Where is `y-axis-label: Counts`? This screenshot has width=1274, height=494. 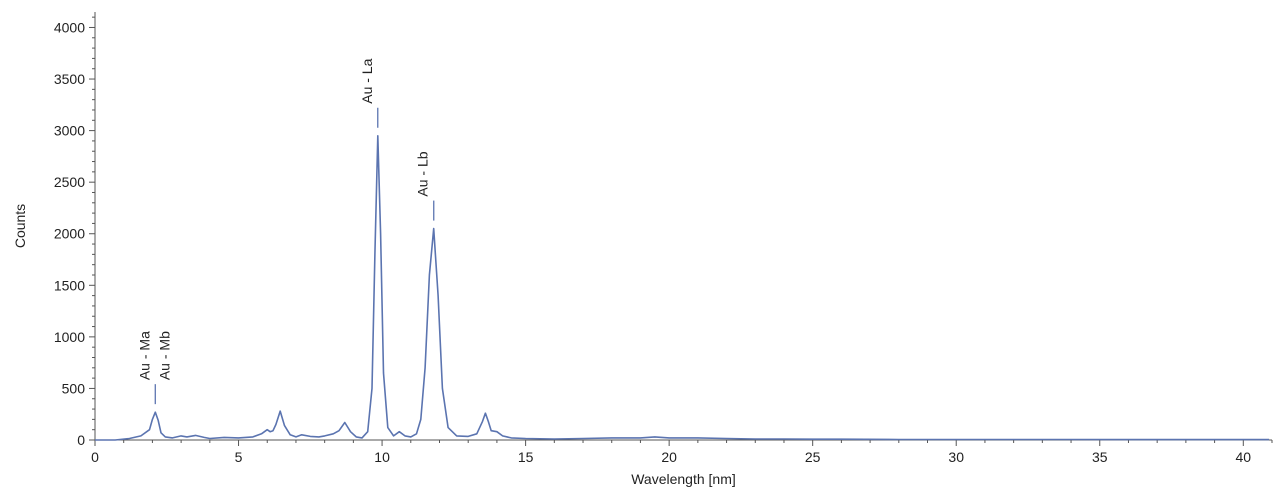
y-axis-label: Counts is located at coordinates (20, 226).